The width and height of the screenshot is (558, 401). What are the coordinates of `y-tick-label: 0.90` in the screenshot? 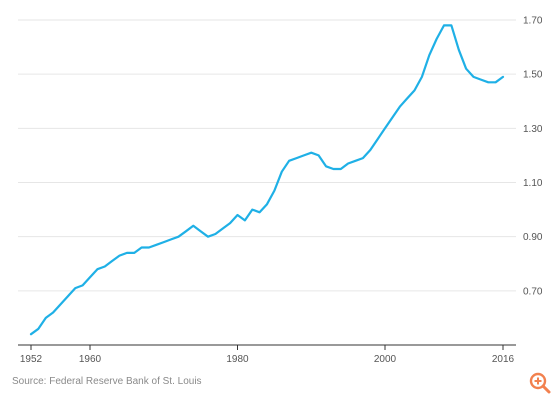 It's located at (533, 237).